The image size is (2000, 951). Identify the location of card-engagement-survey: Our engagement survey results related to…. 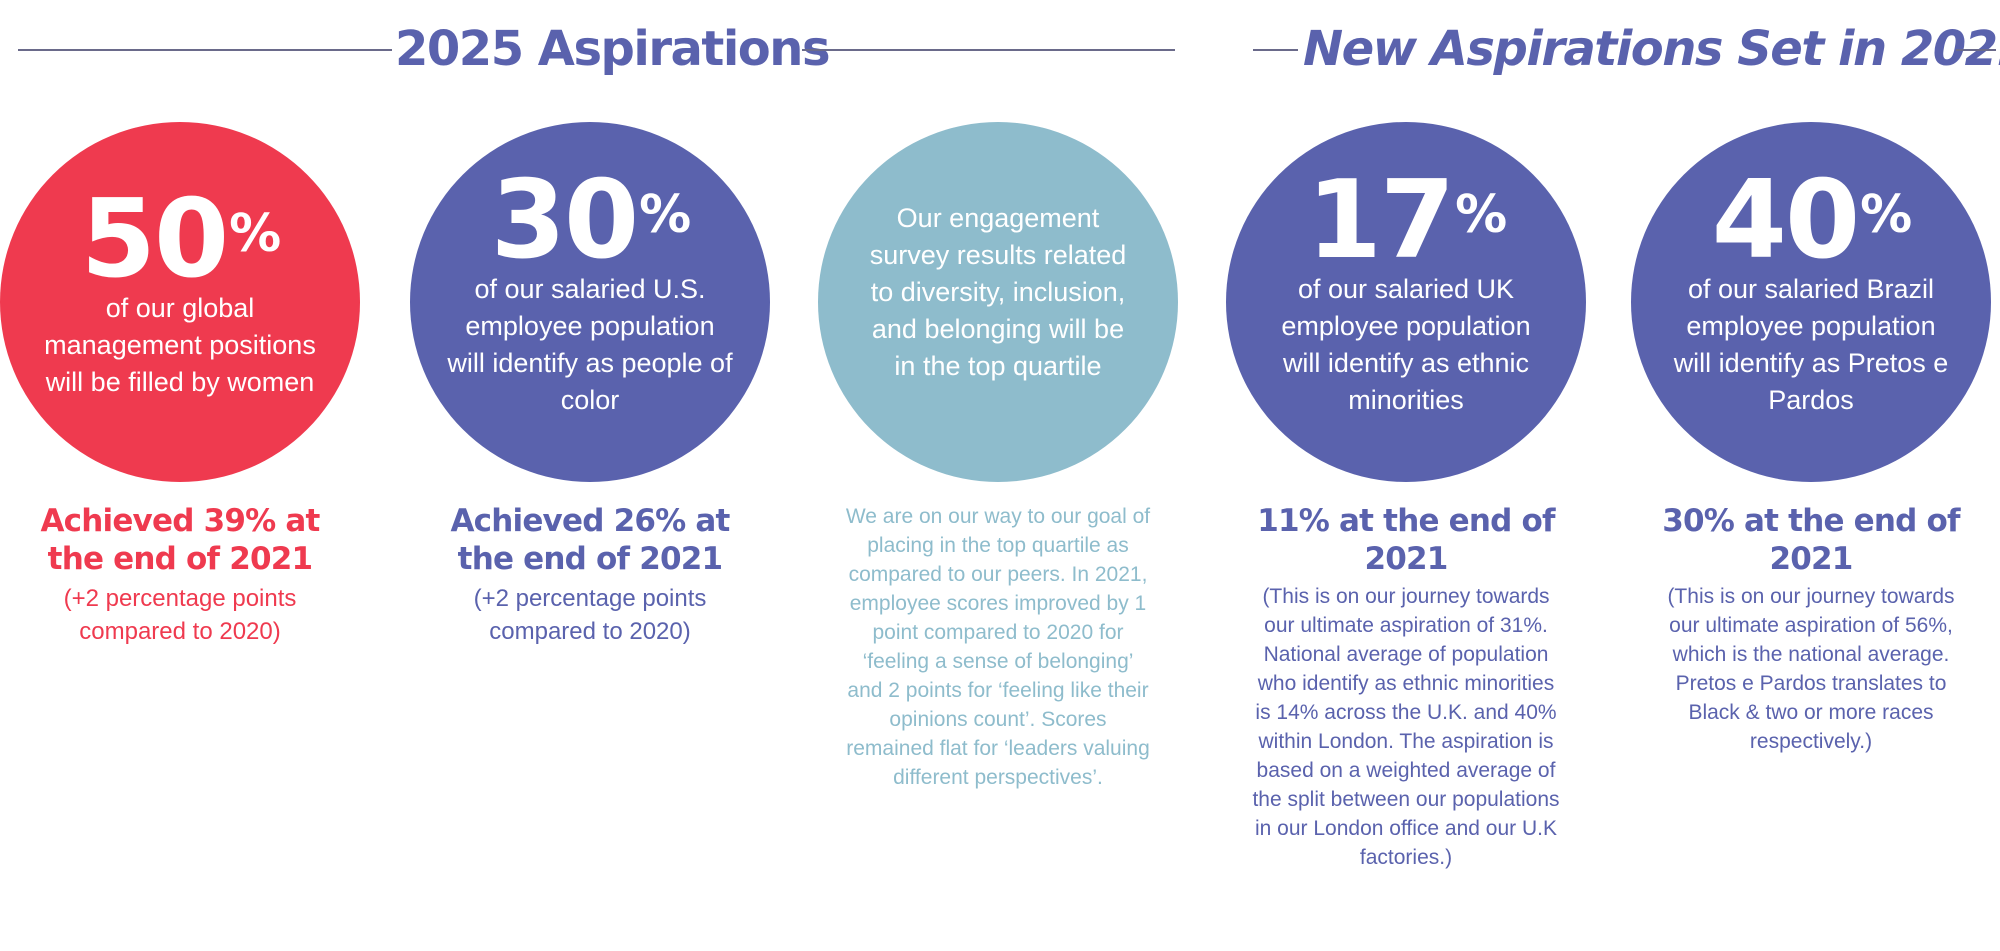
(998, 457).